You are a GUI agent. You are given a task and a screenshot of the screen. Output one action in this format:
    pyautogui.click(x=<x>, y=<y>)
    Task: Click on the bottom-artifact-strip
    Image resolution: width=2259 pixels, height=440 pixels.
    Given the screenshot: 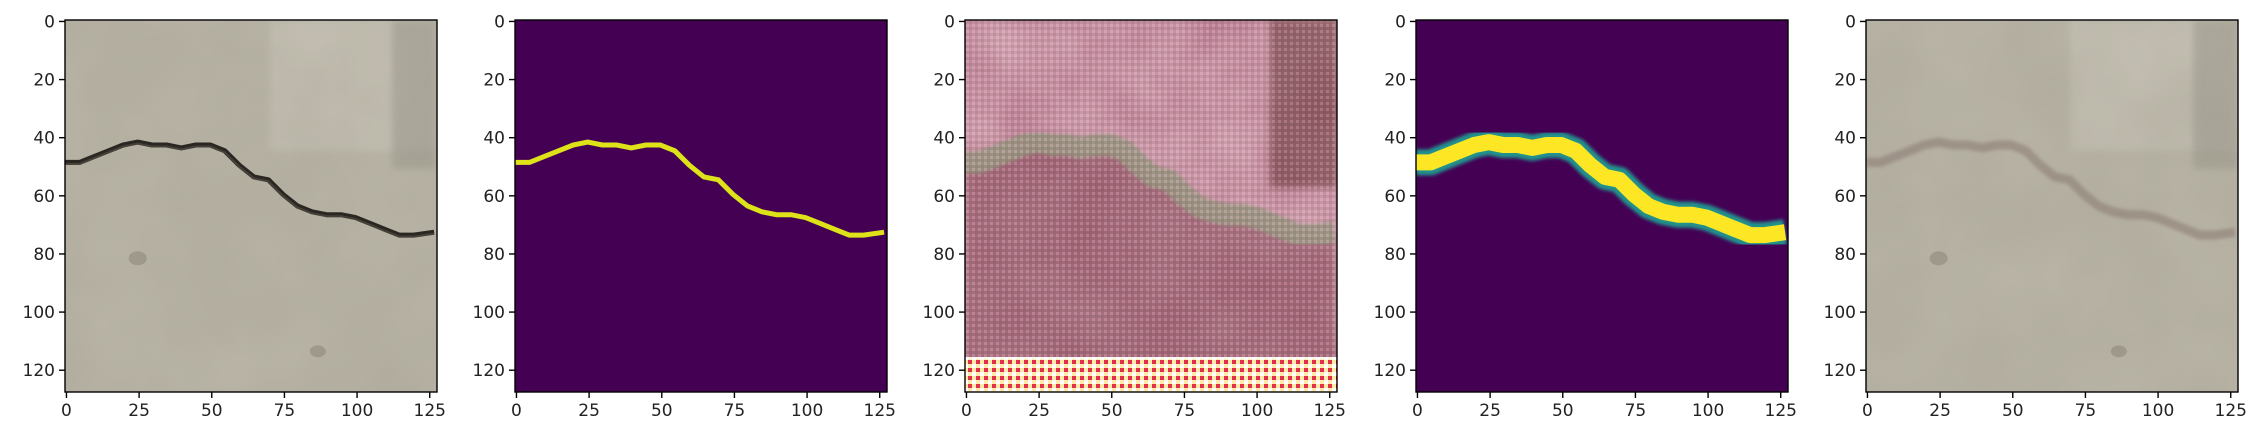 What is the action you would take?
    pyautogui.click(x=1151, y=374)
    